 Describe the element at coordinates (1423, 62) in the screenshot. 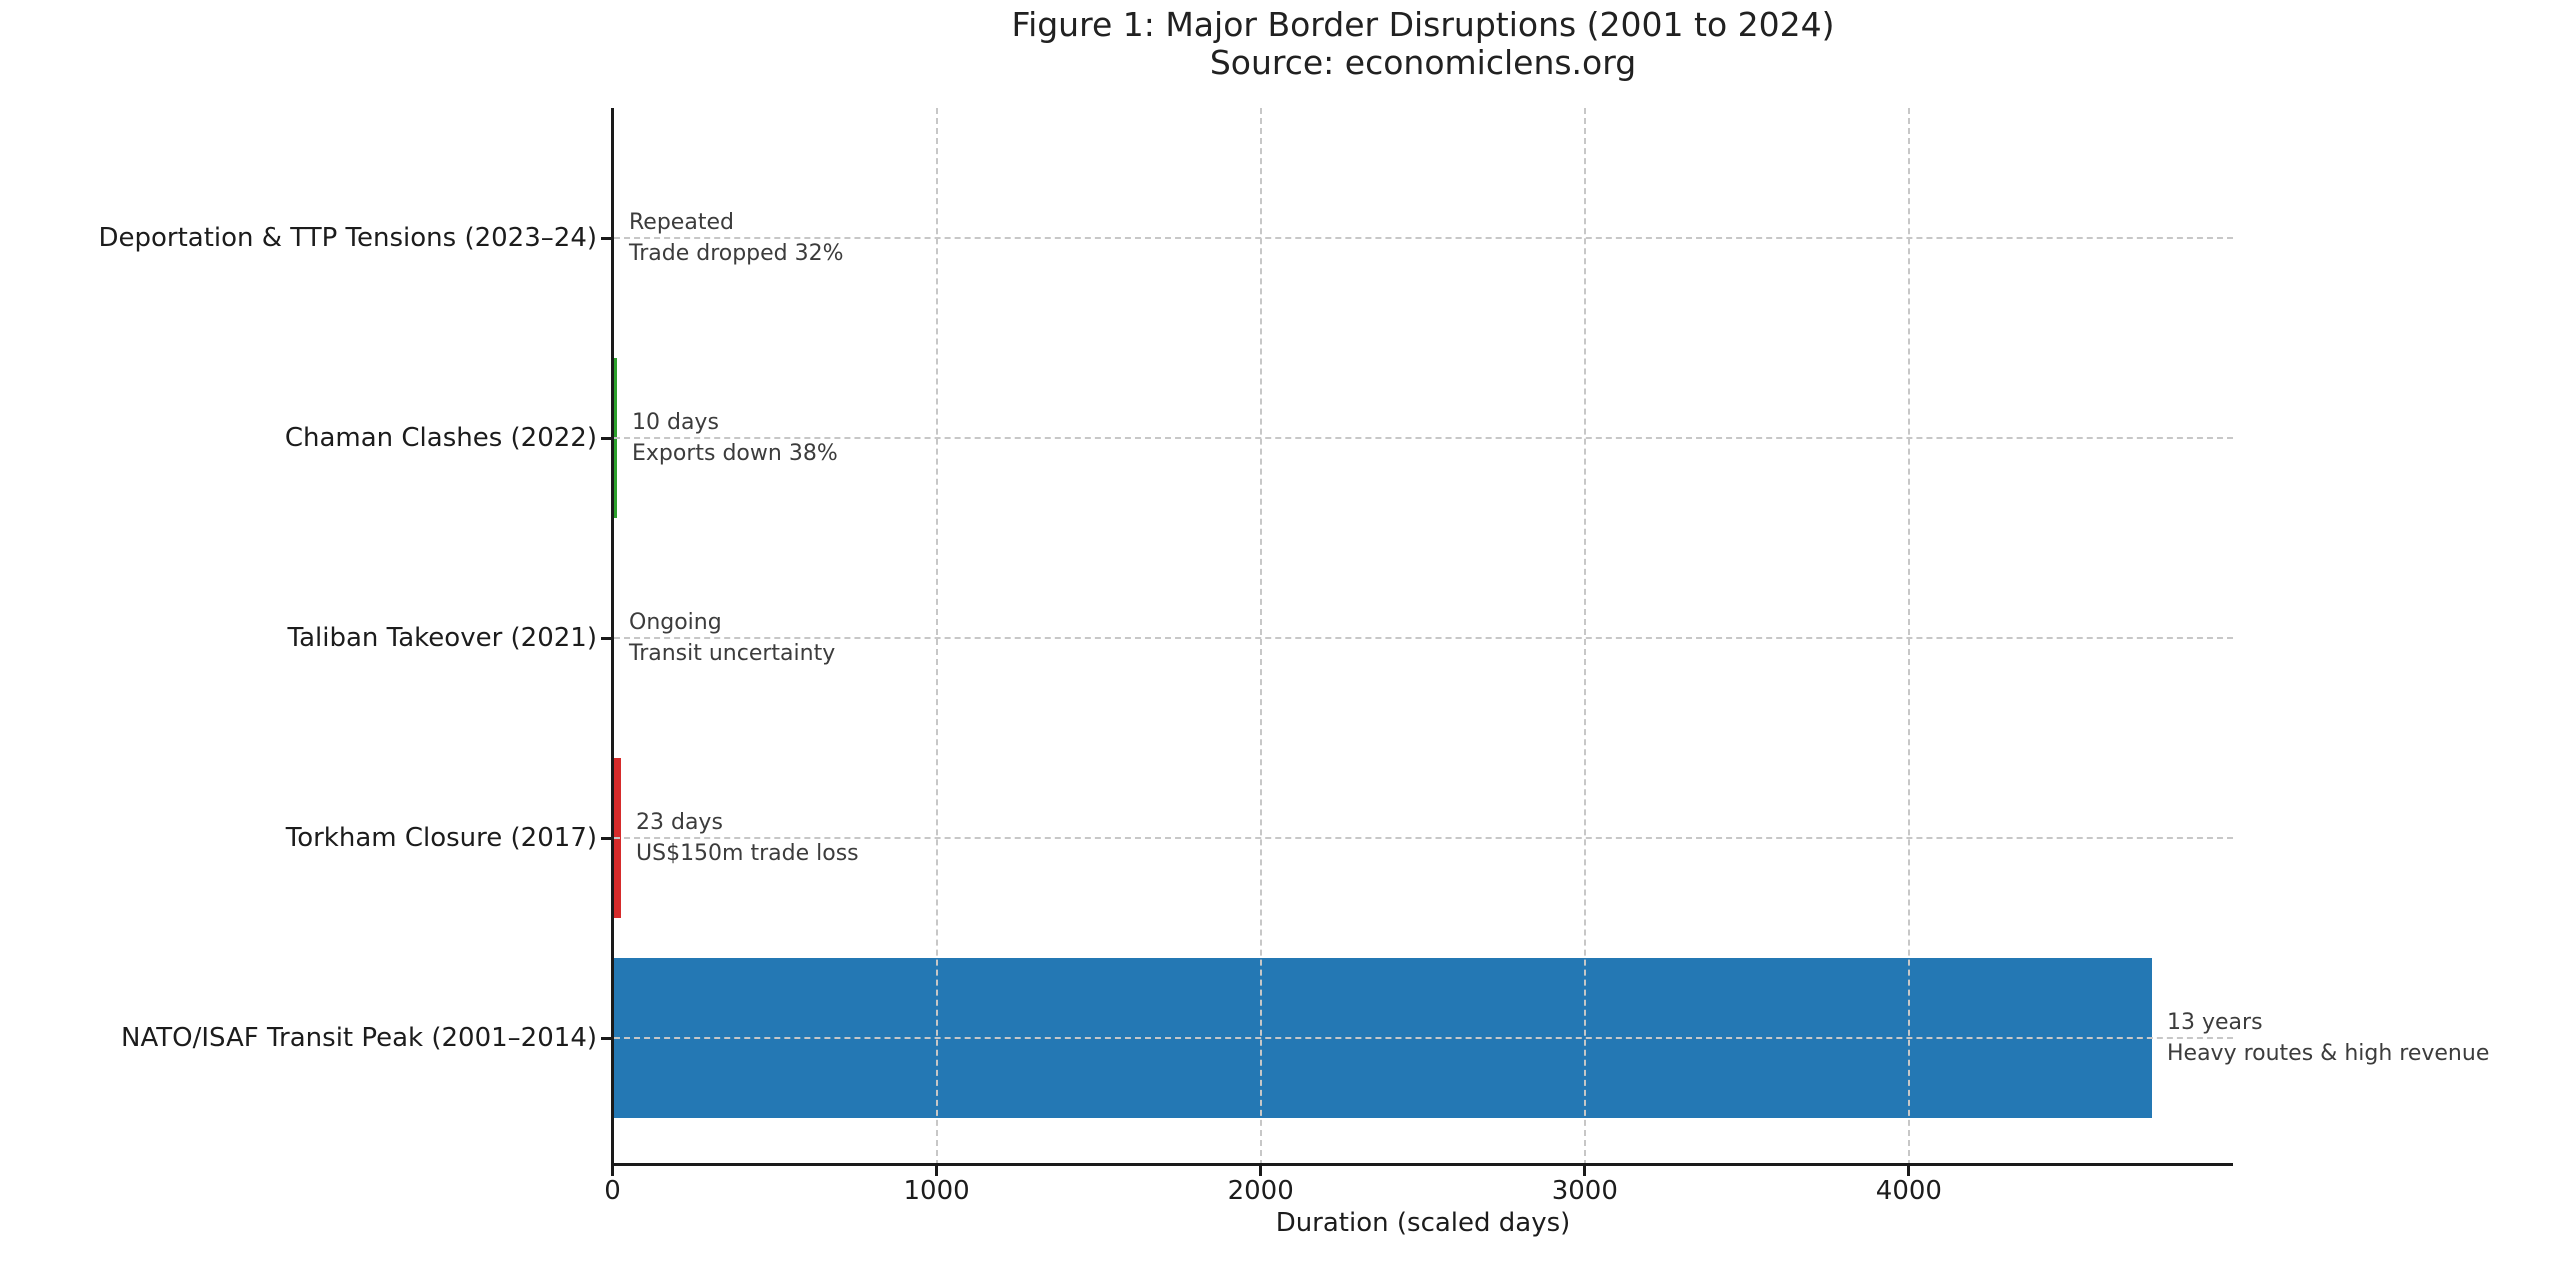

I see `chart-subtitle: Source: economiclens.org` at that location.